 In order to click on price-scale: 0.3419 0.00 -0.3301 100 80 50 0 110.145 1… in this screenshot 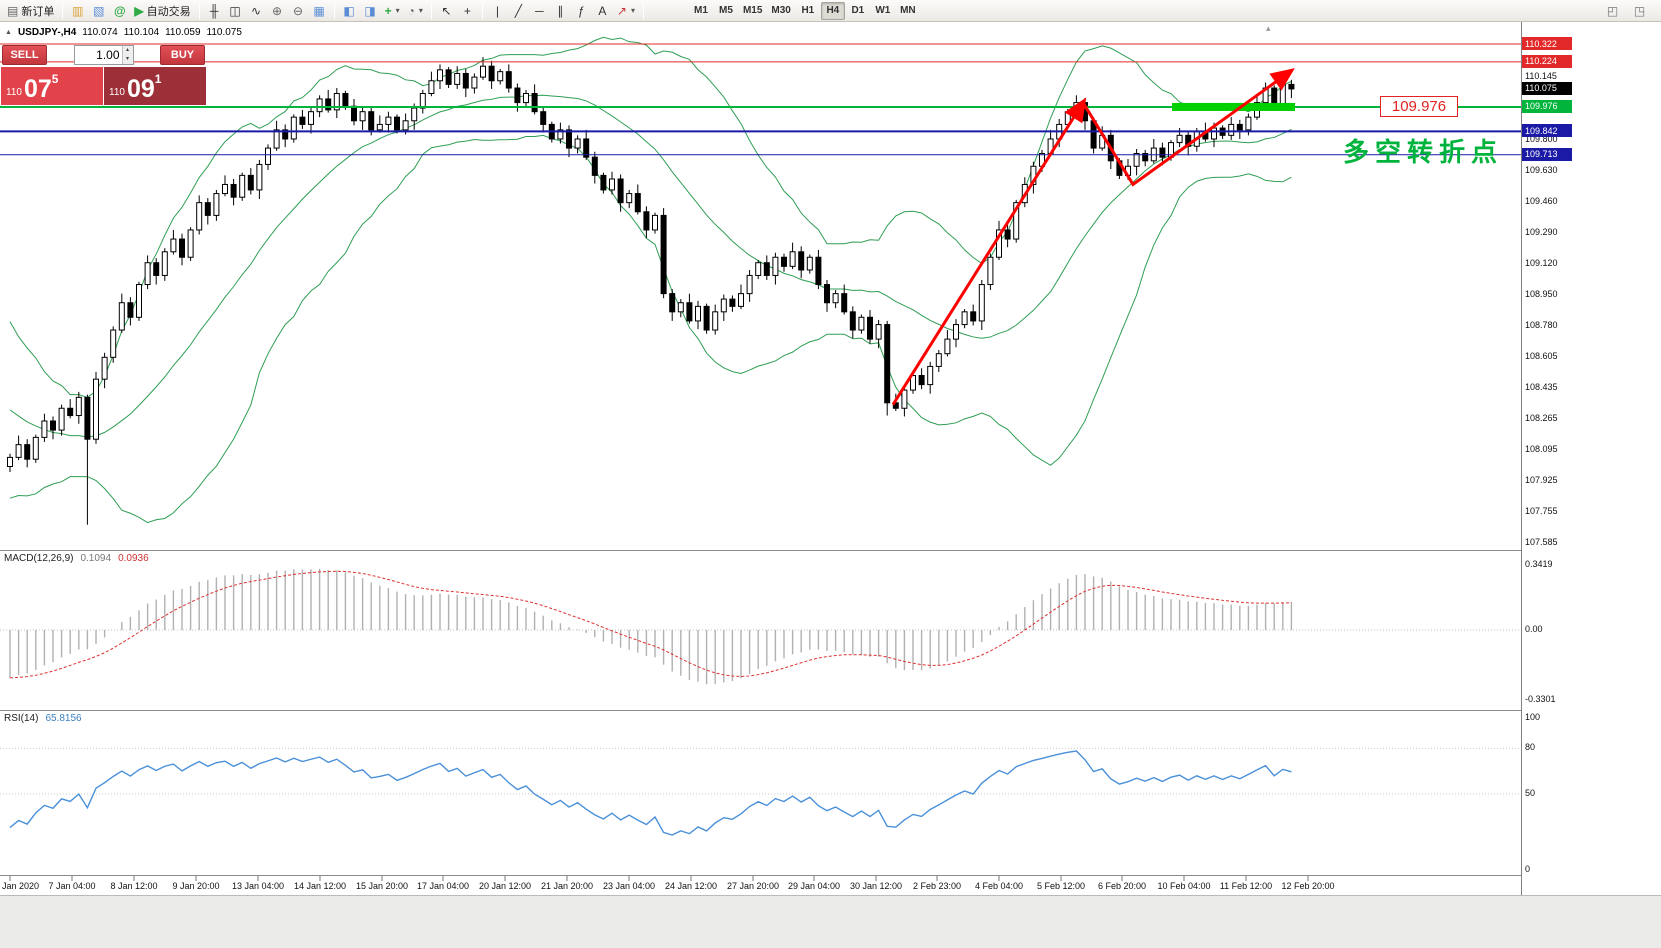, I will do `click(1546, 458)`.